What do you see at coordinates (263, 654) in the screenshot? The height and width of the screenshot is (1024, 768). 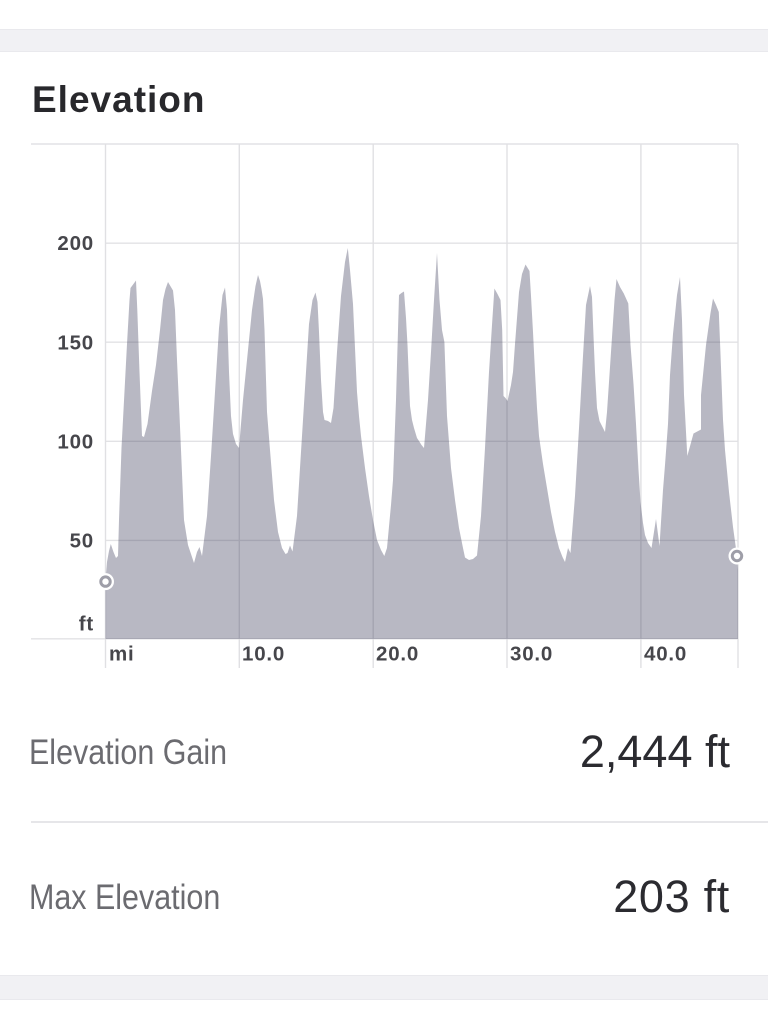 I see `svg-text: 10.0` at bounding box center [263, 654].